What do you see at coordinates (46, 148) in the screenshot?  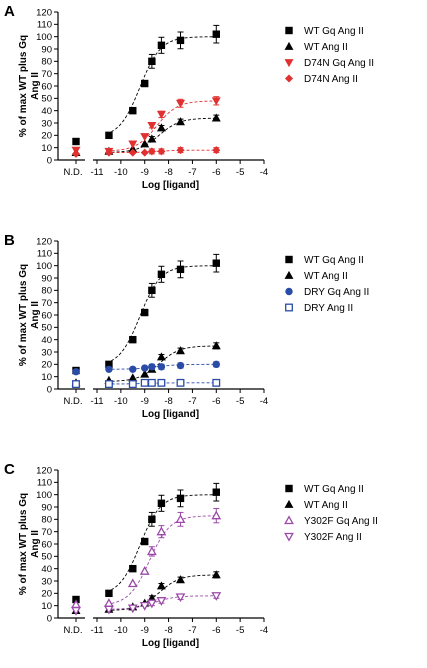 I see `y-tick-label: 10` at bounding box center [46, 148].